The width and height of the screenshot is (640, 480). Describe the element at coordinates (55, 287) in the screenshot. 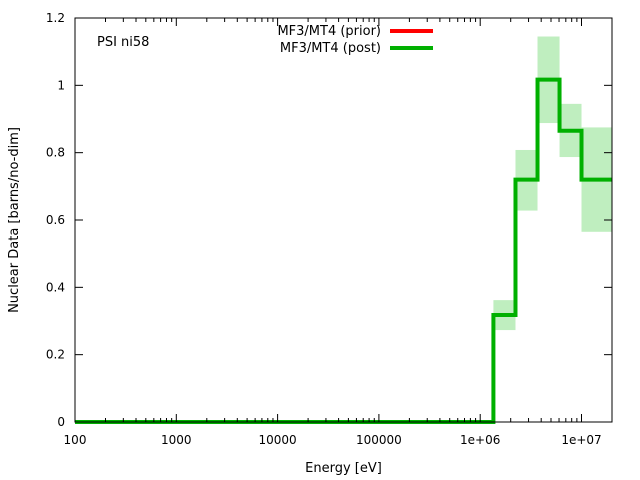

I see `y-tick-label-2: 0.4` at that location.